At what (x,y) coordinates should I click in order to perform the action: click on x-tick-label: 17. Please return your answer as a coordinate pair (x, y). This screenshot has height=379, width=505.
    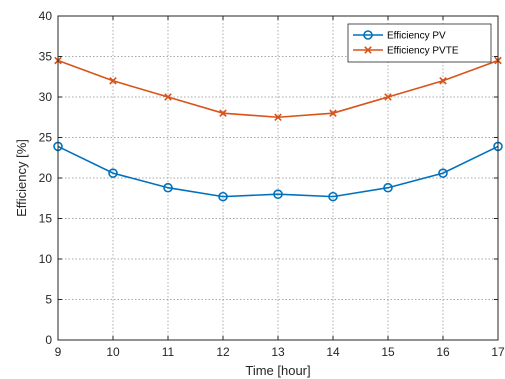
    Looking at the image, I should click on (498, 352).